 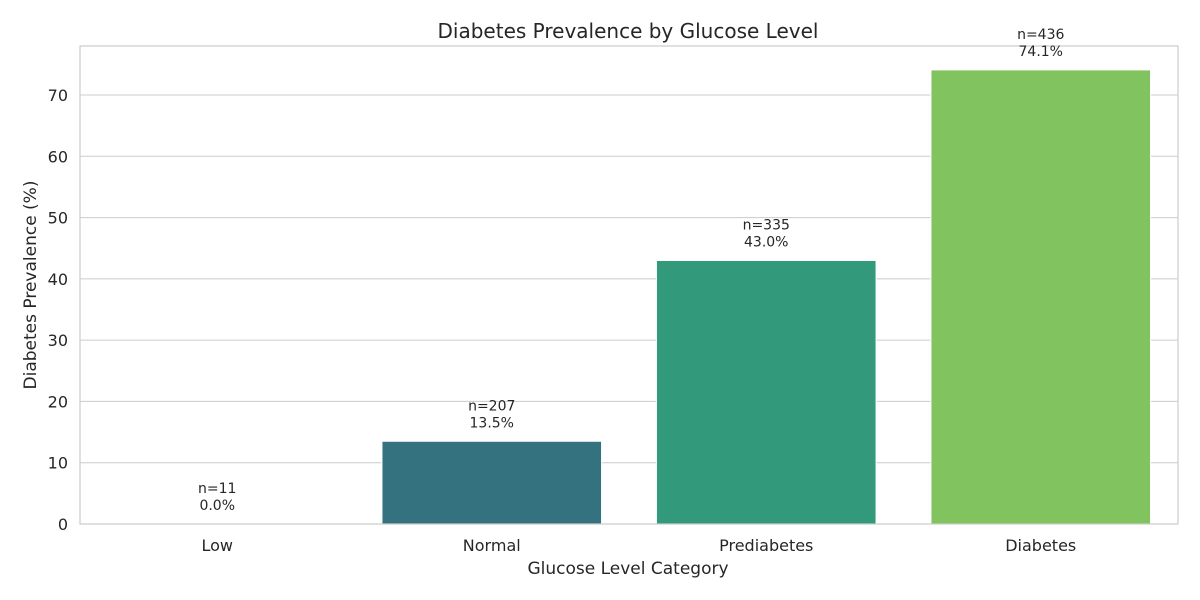 I want to click on y-tick-labels: 0 10 20 30 40 50 60 70, so click(x=58, y=310).